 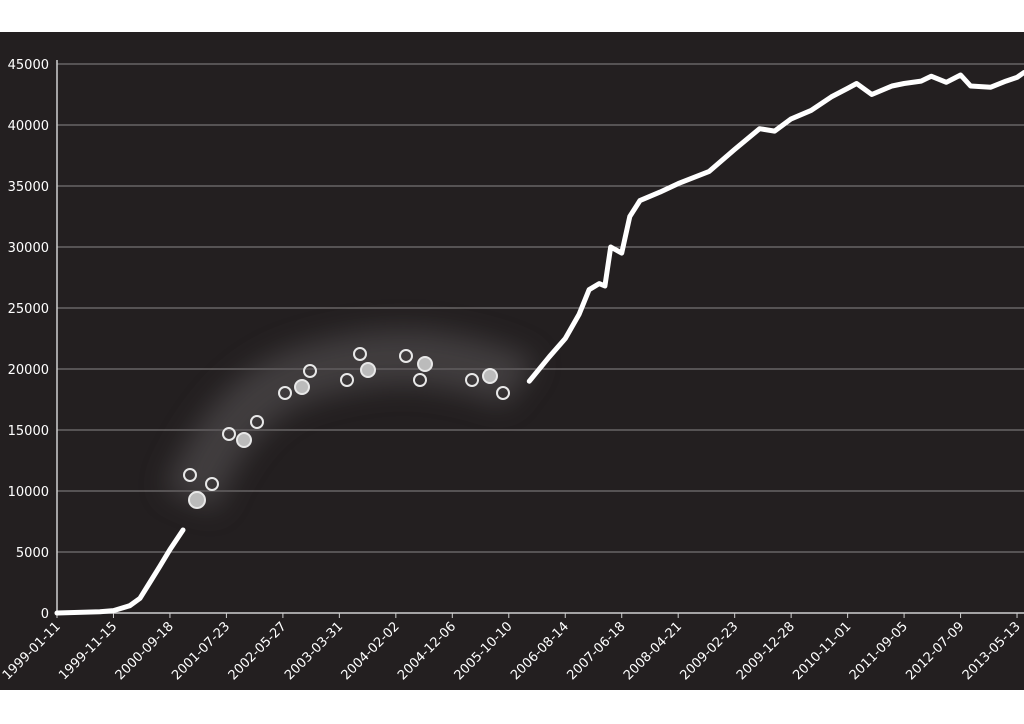 I want to click on y-tick-label: 20000, so click(x=28, y=370).